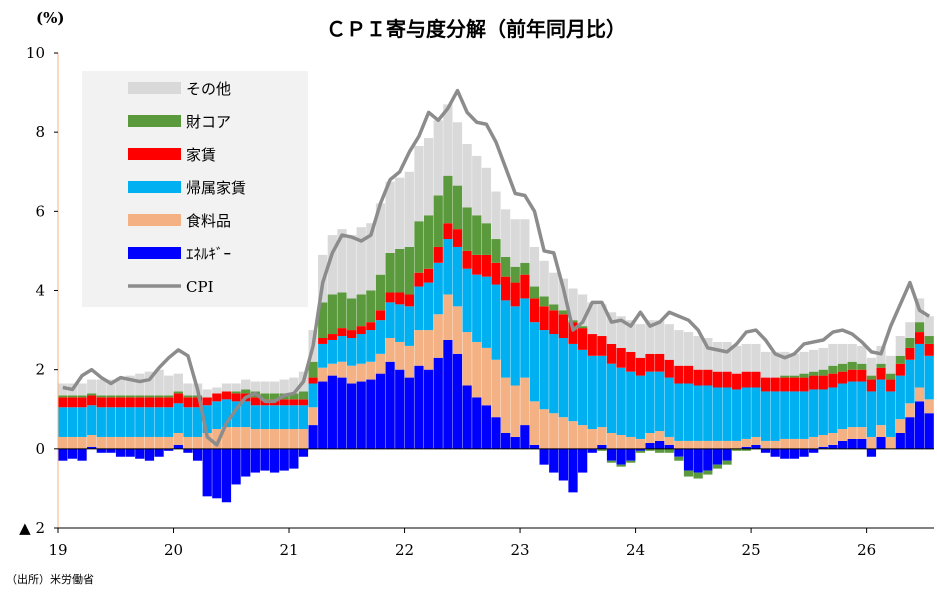 Image resolution: width=937 pixels, height=593 pixels. I want to click on legend-label: 財コア, so click(208, 122).